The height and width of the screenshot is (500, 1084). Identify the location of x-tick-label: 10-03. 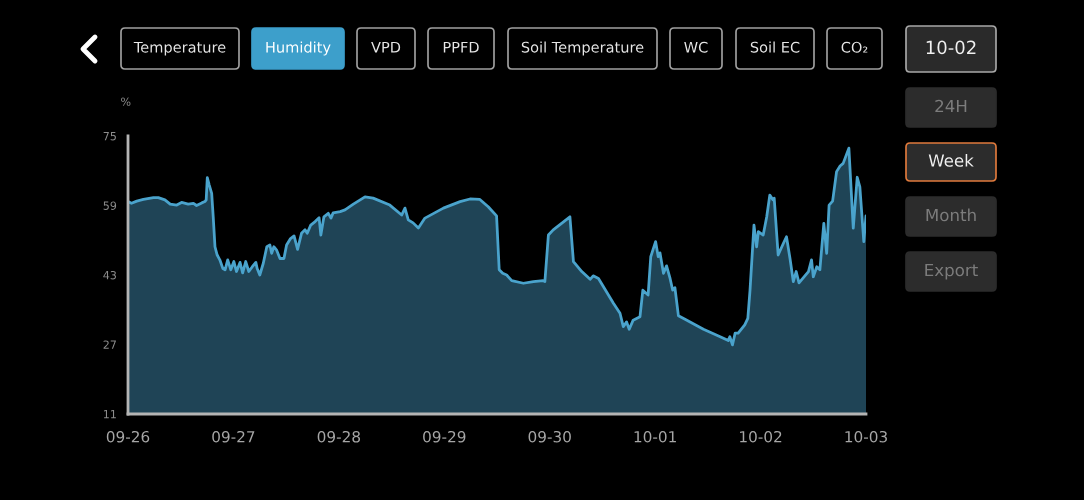
(866, 436).